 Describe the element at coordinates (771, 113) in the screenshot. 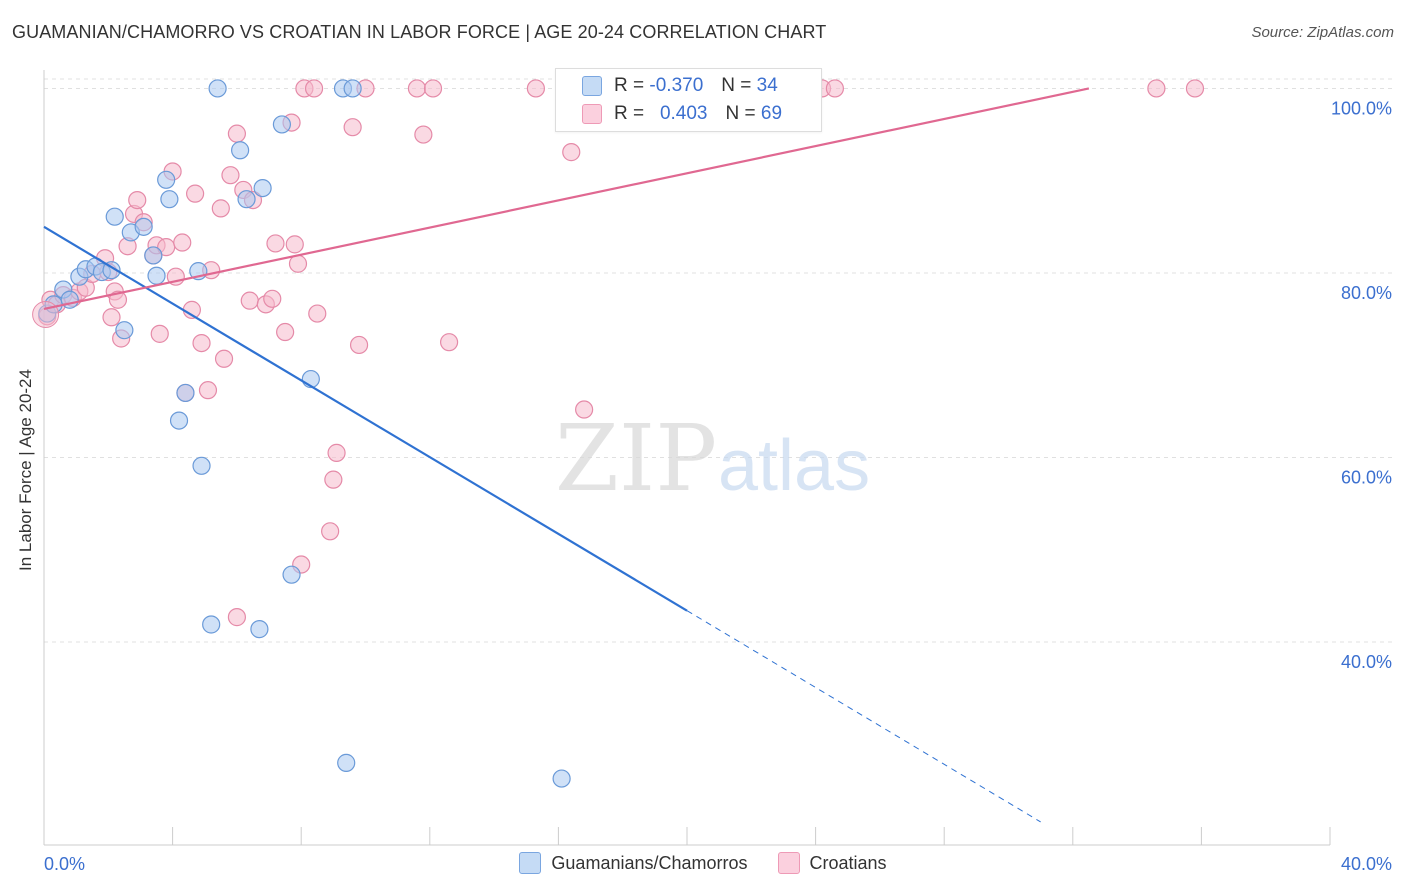

I see `legend-n-value: 69` at that location.